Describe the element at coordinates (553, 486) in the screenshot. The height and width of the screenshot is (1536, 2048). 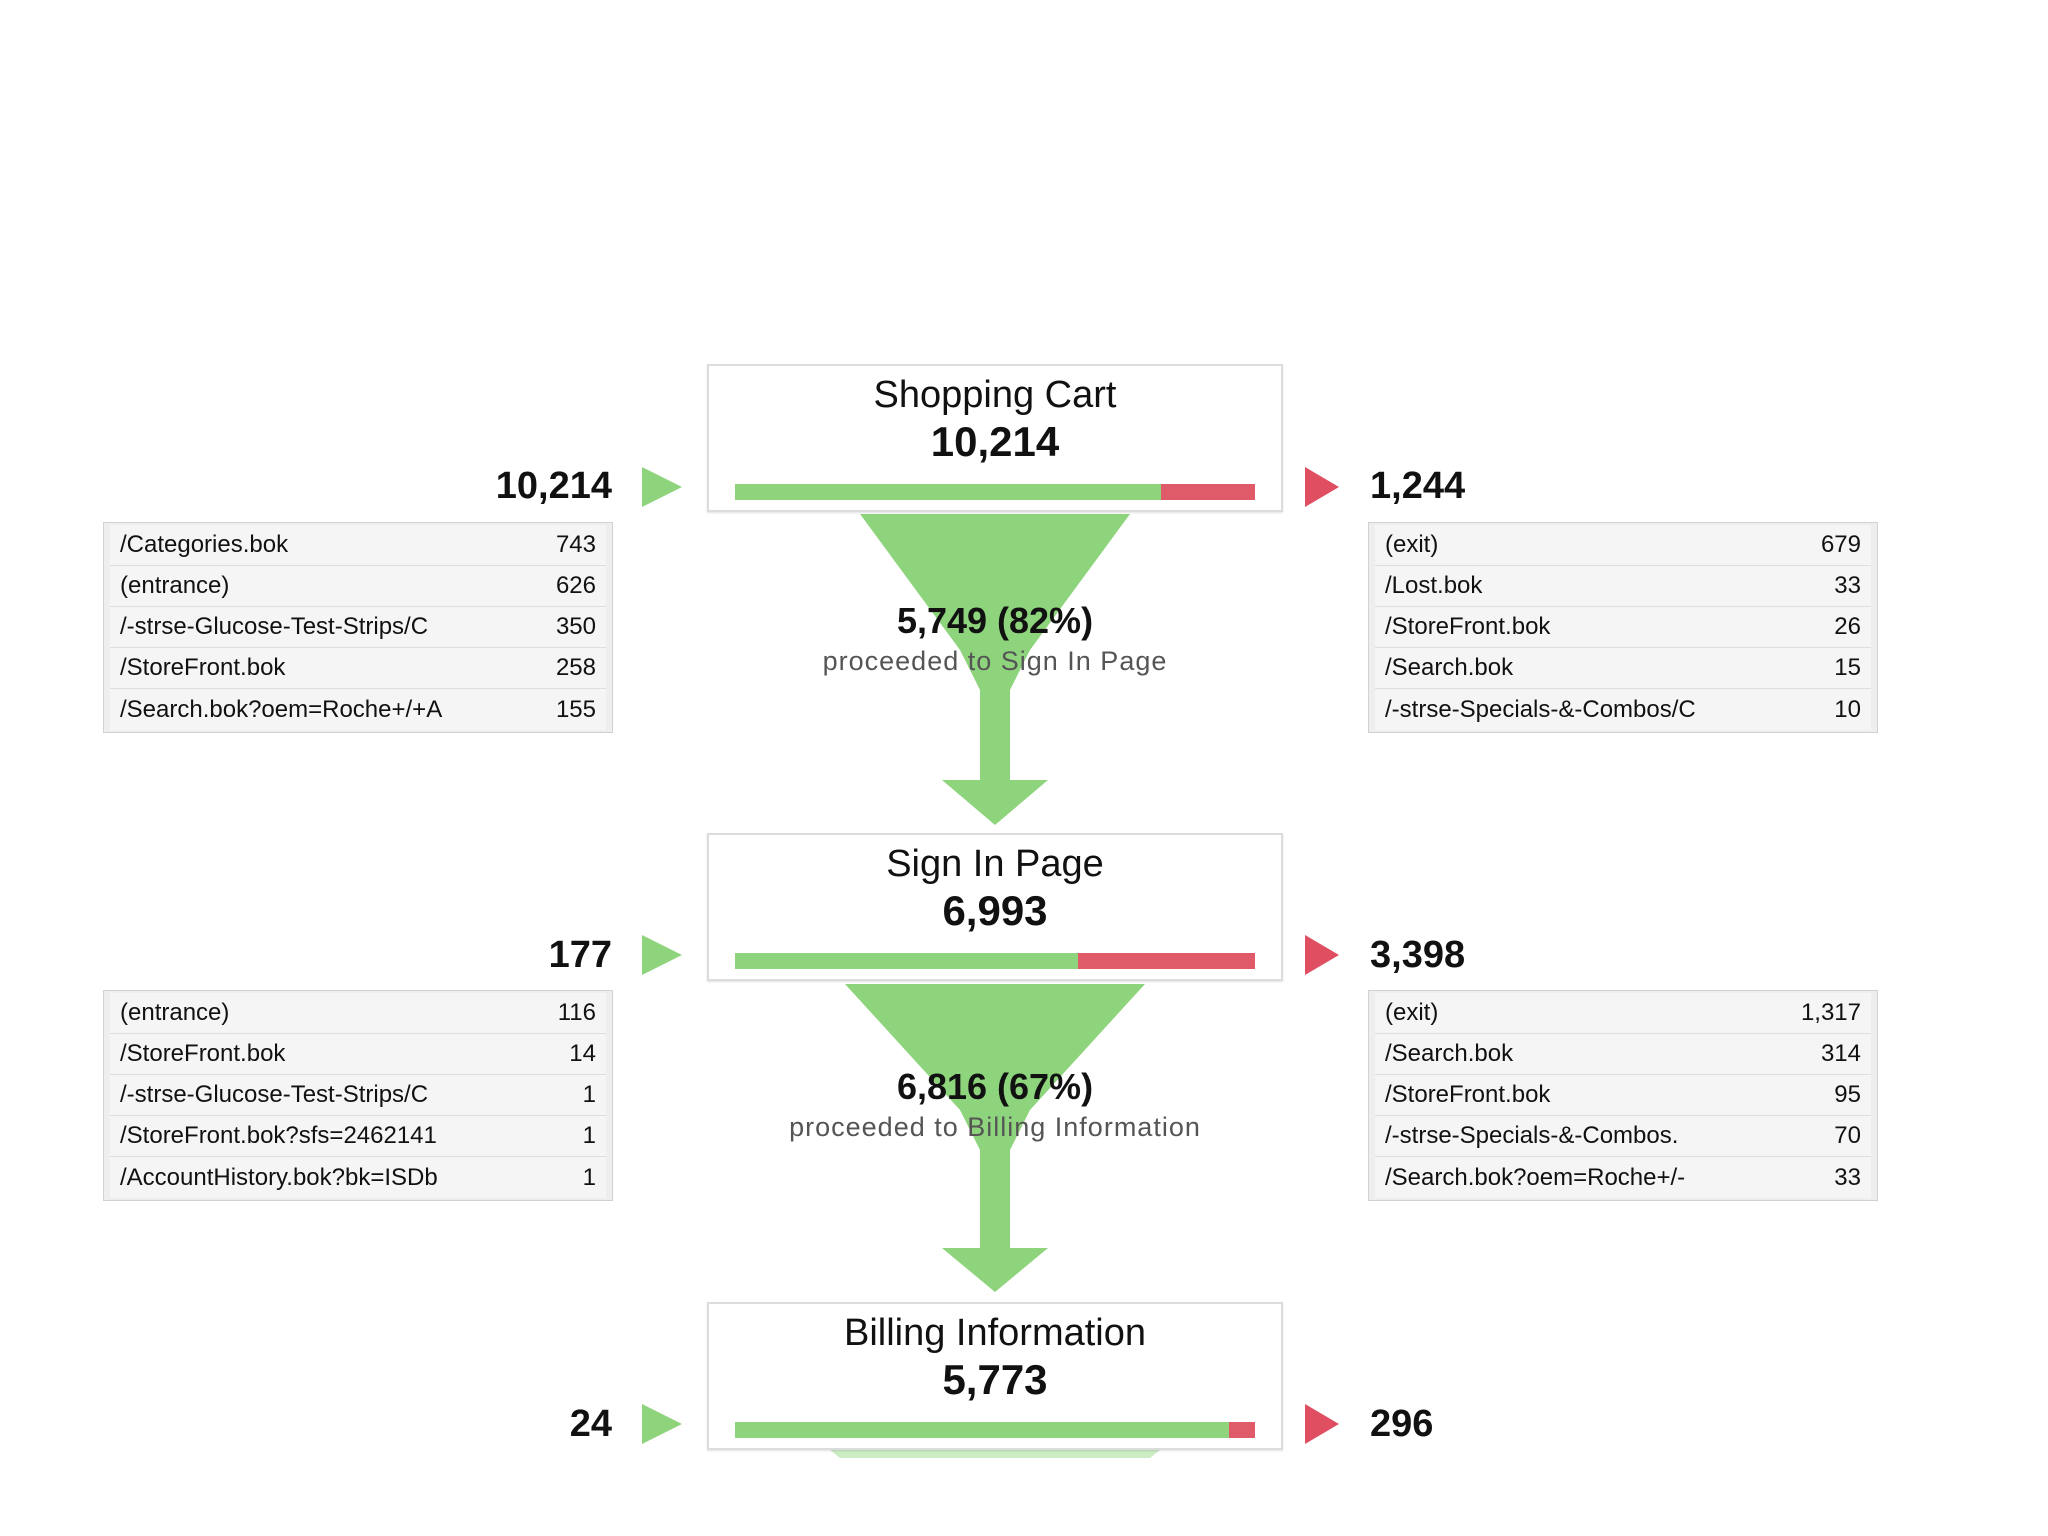
I see `entry-total: 10,214` at that location.